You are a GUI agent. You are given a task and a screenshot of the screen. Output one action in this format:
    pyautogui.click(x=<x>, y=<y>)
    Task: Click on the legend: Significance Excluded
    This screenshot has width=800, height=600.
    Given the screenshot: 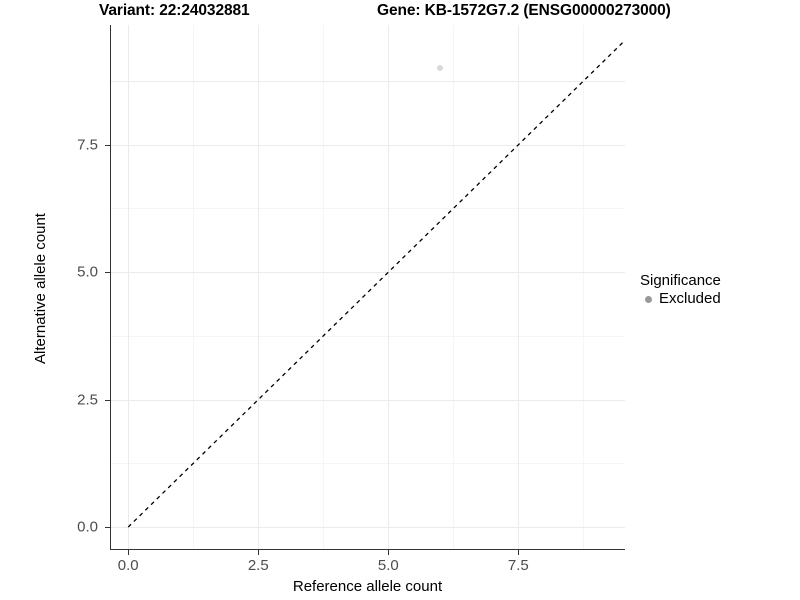 What is the action you would take?
    pyautogui.click(x=717, y=290)
    